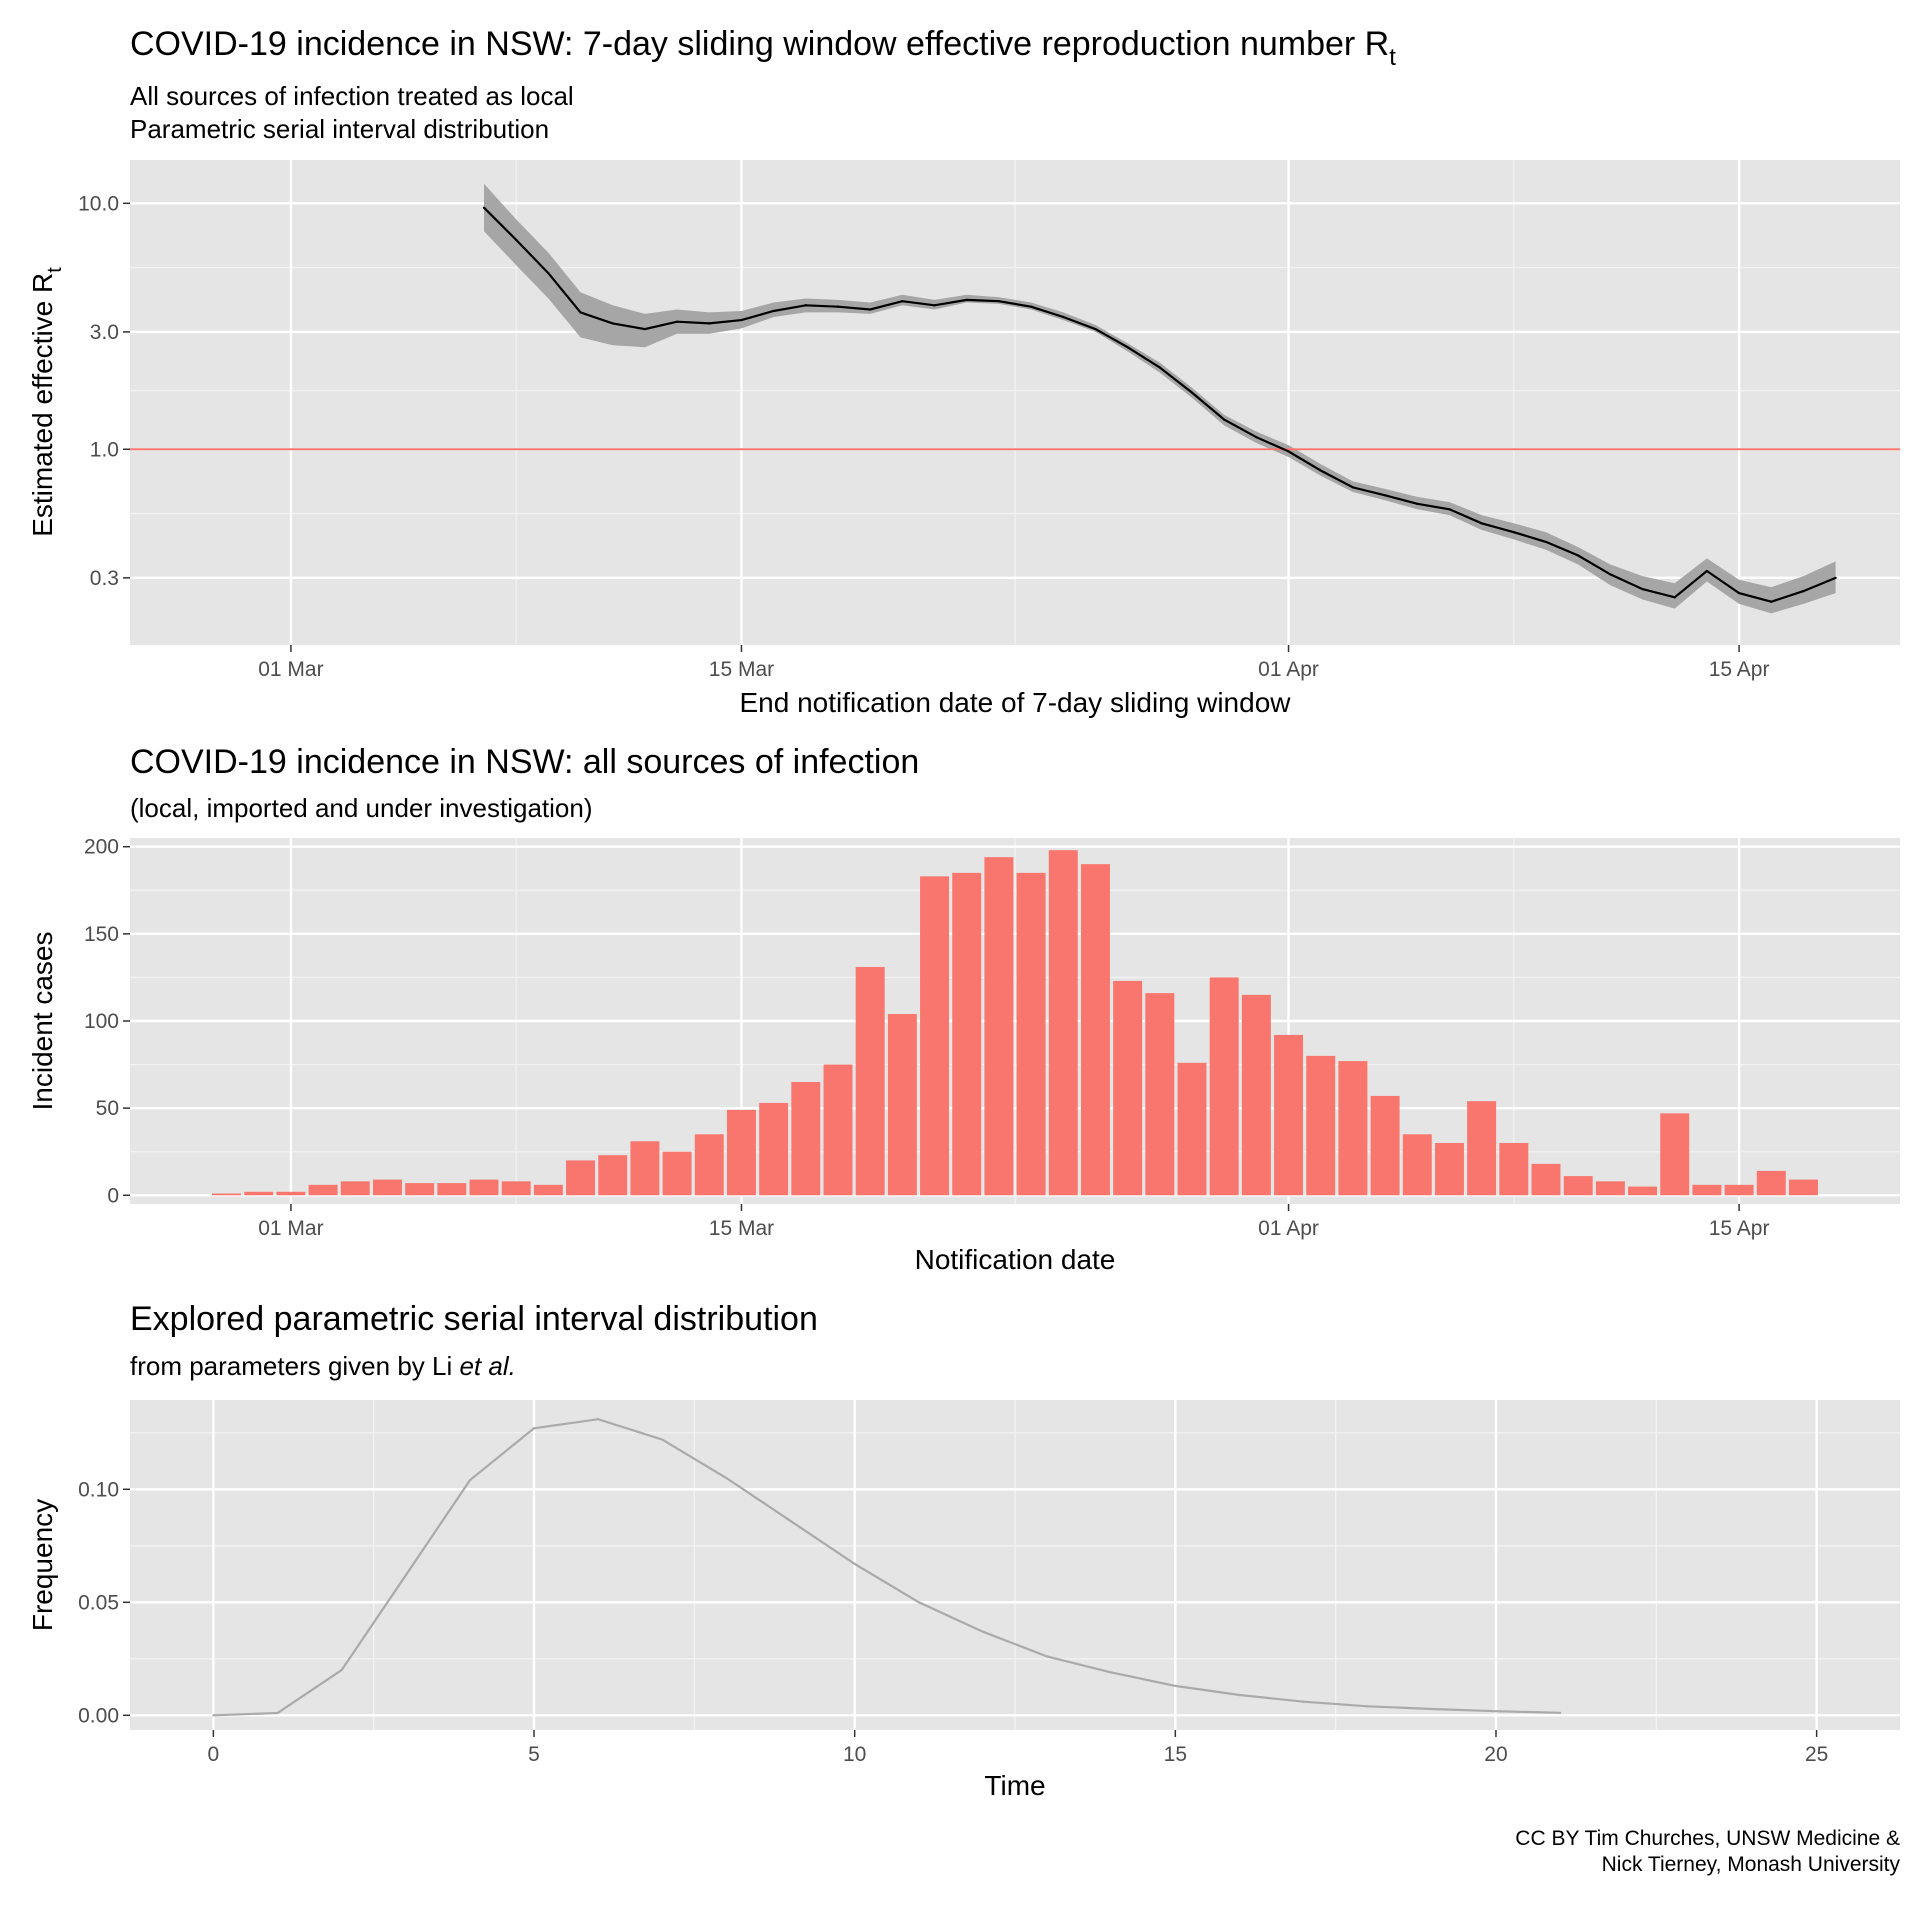  What do you see at coordinates (854, 1754) in the screenshot?
I see `serial-interval-x-tick-label: 10` at bounding box center [854, 1754].